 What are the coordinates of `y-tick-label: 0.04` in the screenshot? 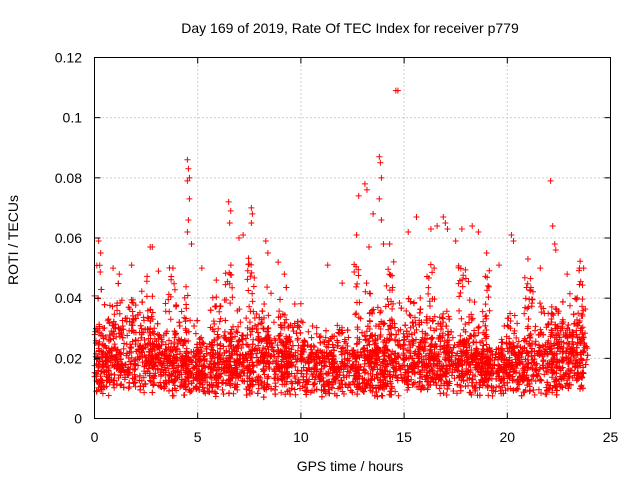 It's located at (68, 298).